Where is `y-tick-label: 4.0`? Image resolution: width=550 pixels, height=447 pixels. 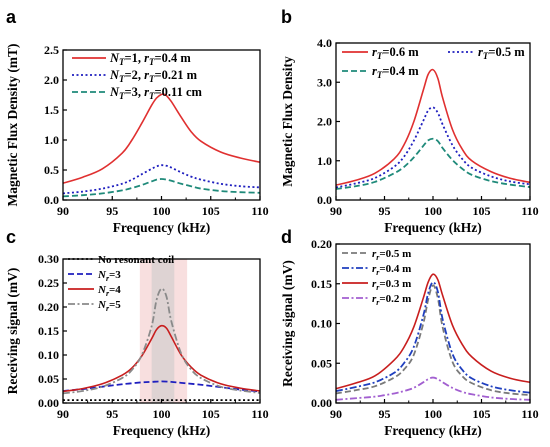
y-tick-label: 4.0 is located at coordinates (324, 43).